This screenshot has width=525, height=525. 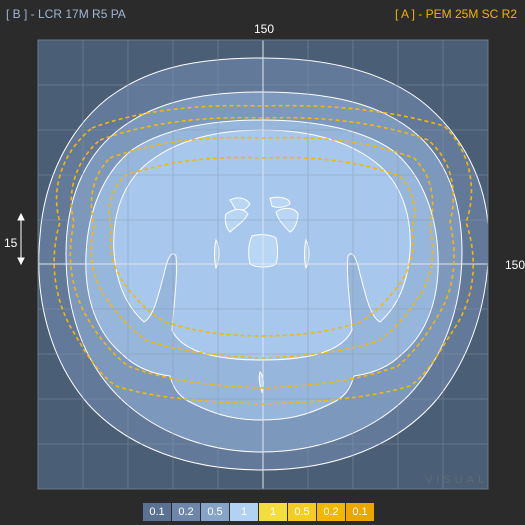 I want to click on left-scale-label: 15, so click(x=11, y=243).